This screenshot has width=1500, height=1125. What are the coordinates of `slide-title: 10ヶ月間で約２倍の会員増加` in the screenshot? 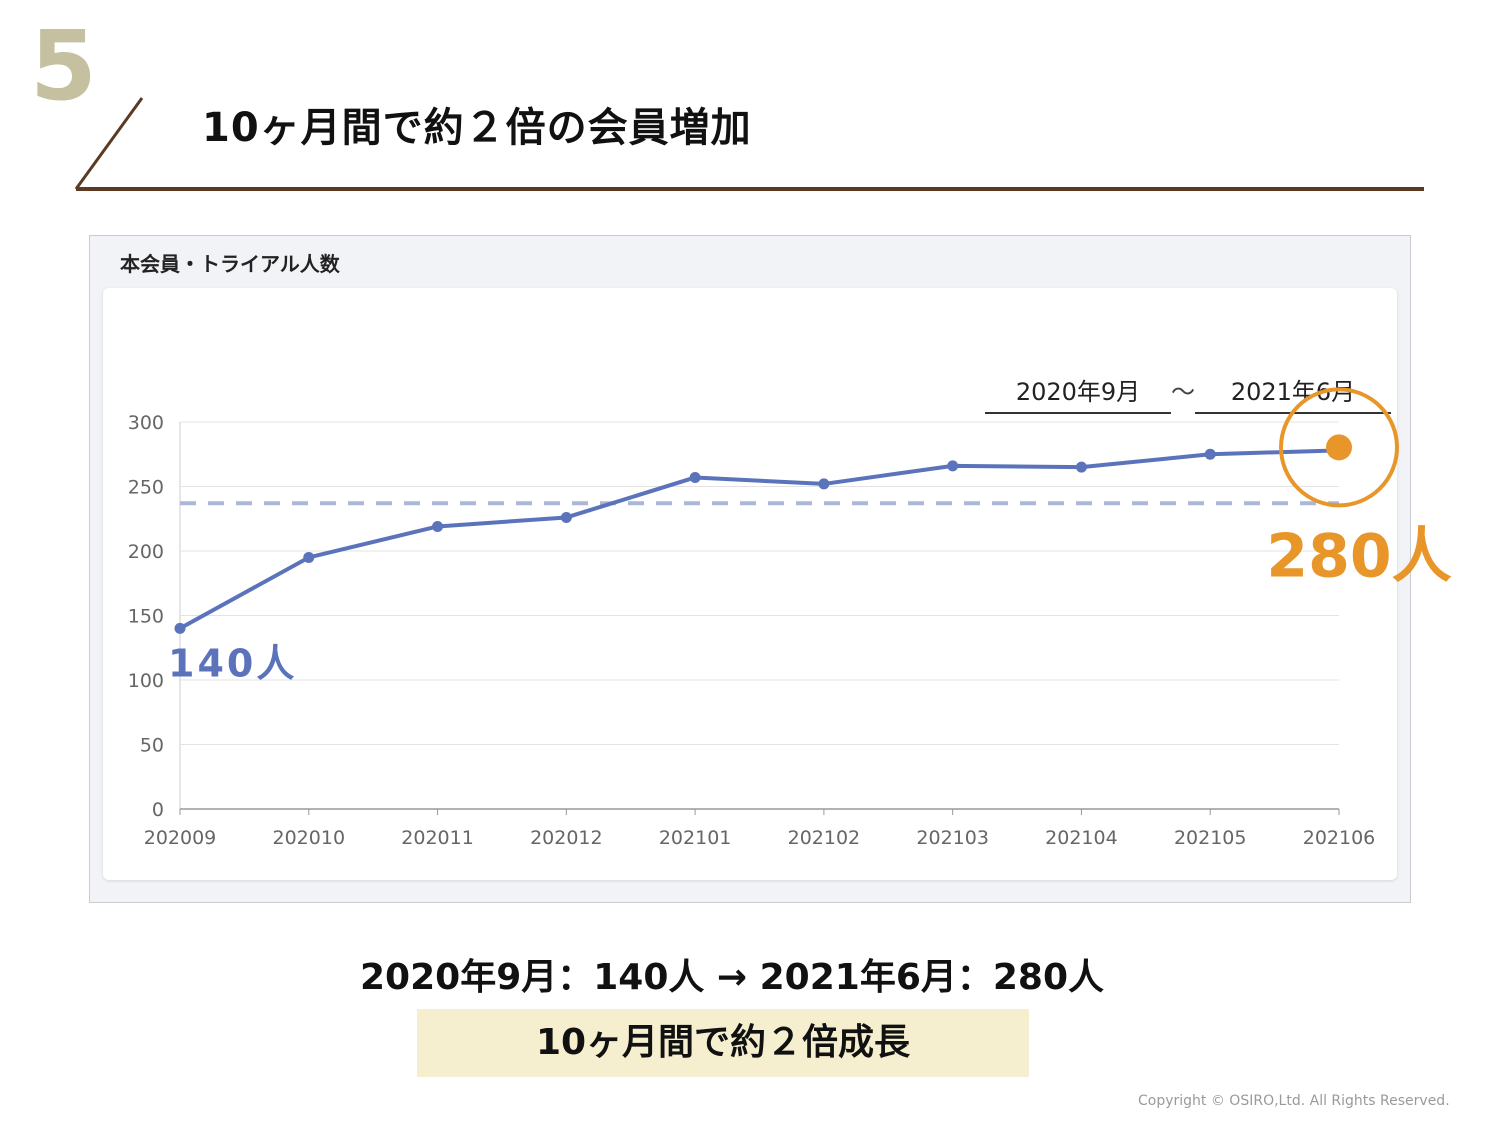 It's located at (477, 128).